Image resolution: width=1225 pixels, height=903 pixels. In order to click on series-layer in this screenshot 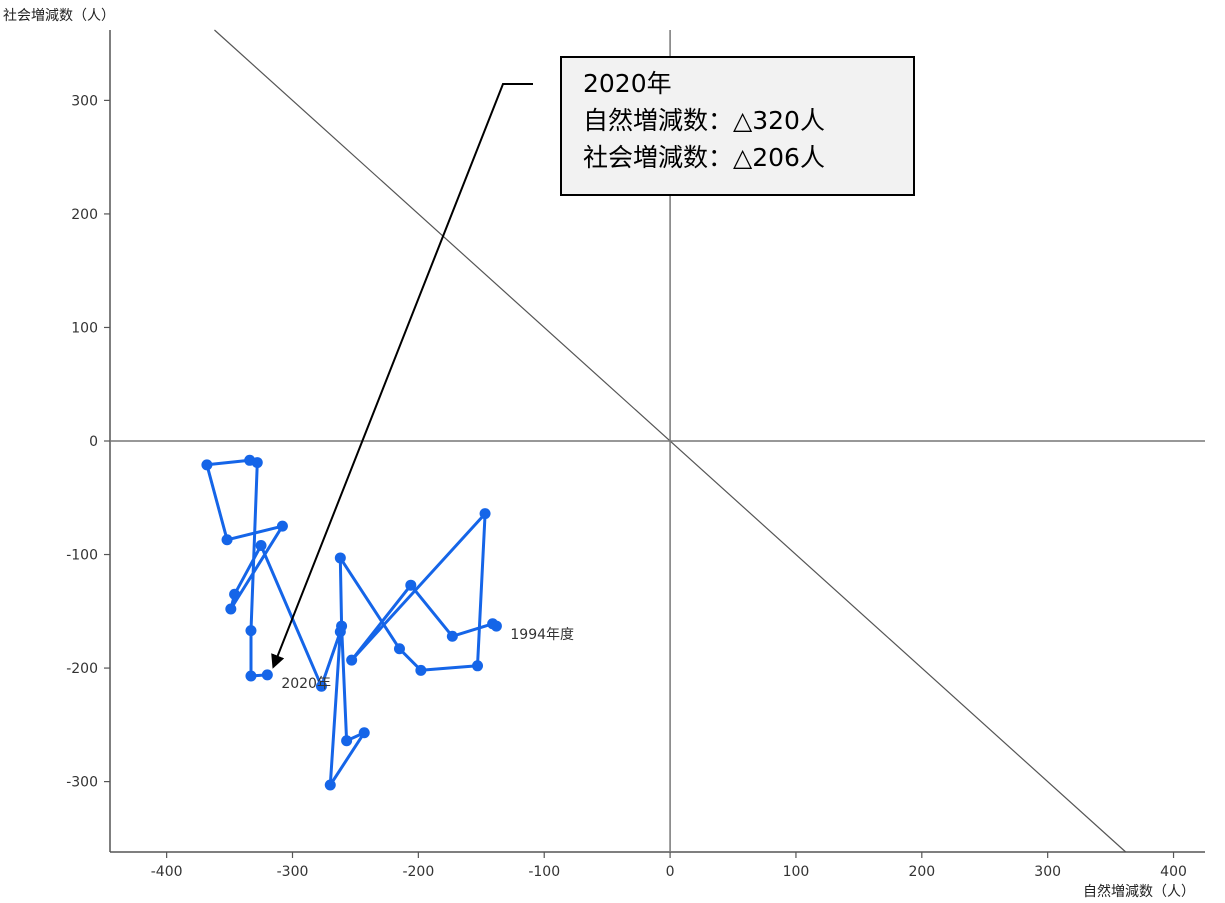, I will do `click(351, 622)`.